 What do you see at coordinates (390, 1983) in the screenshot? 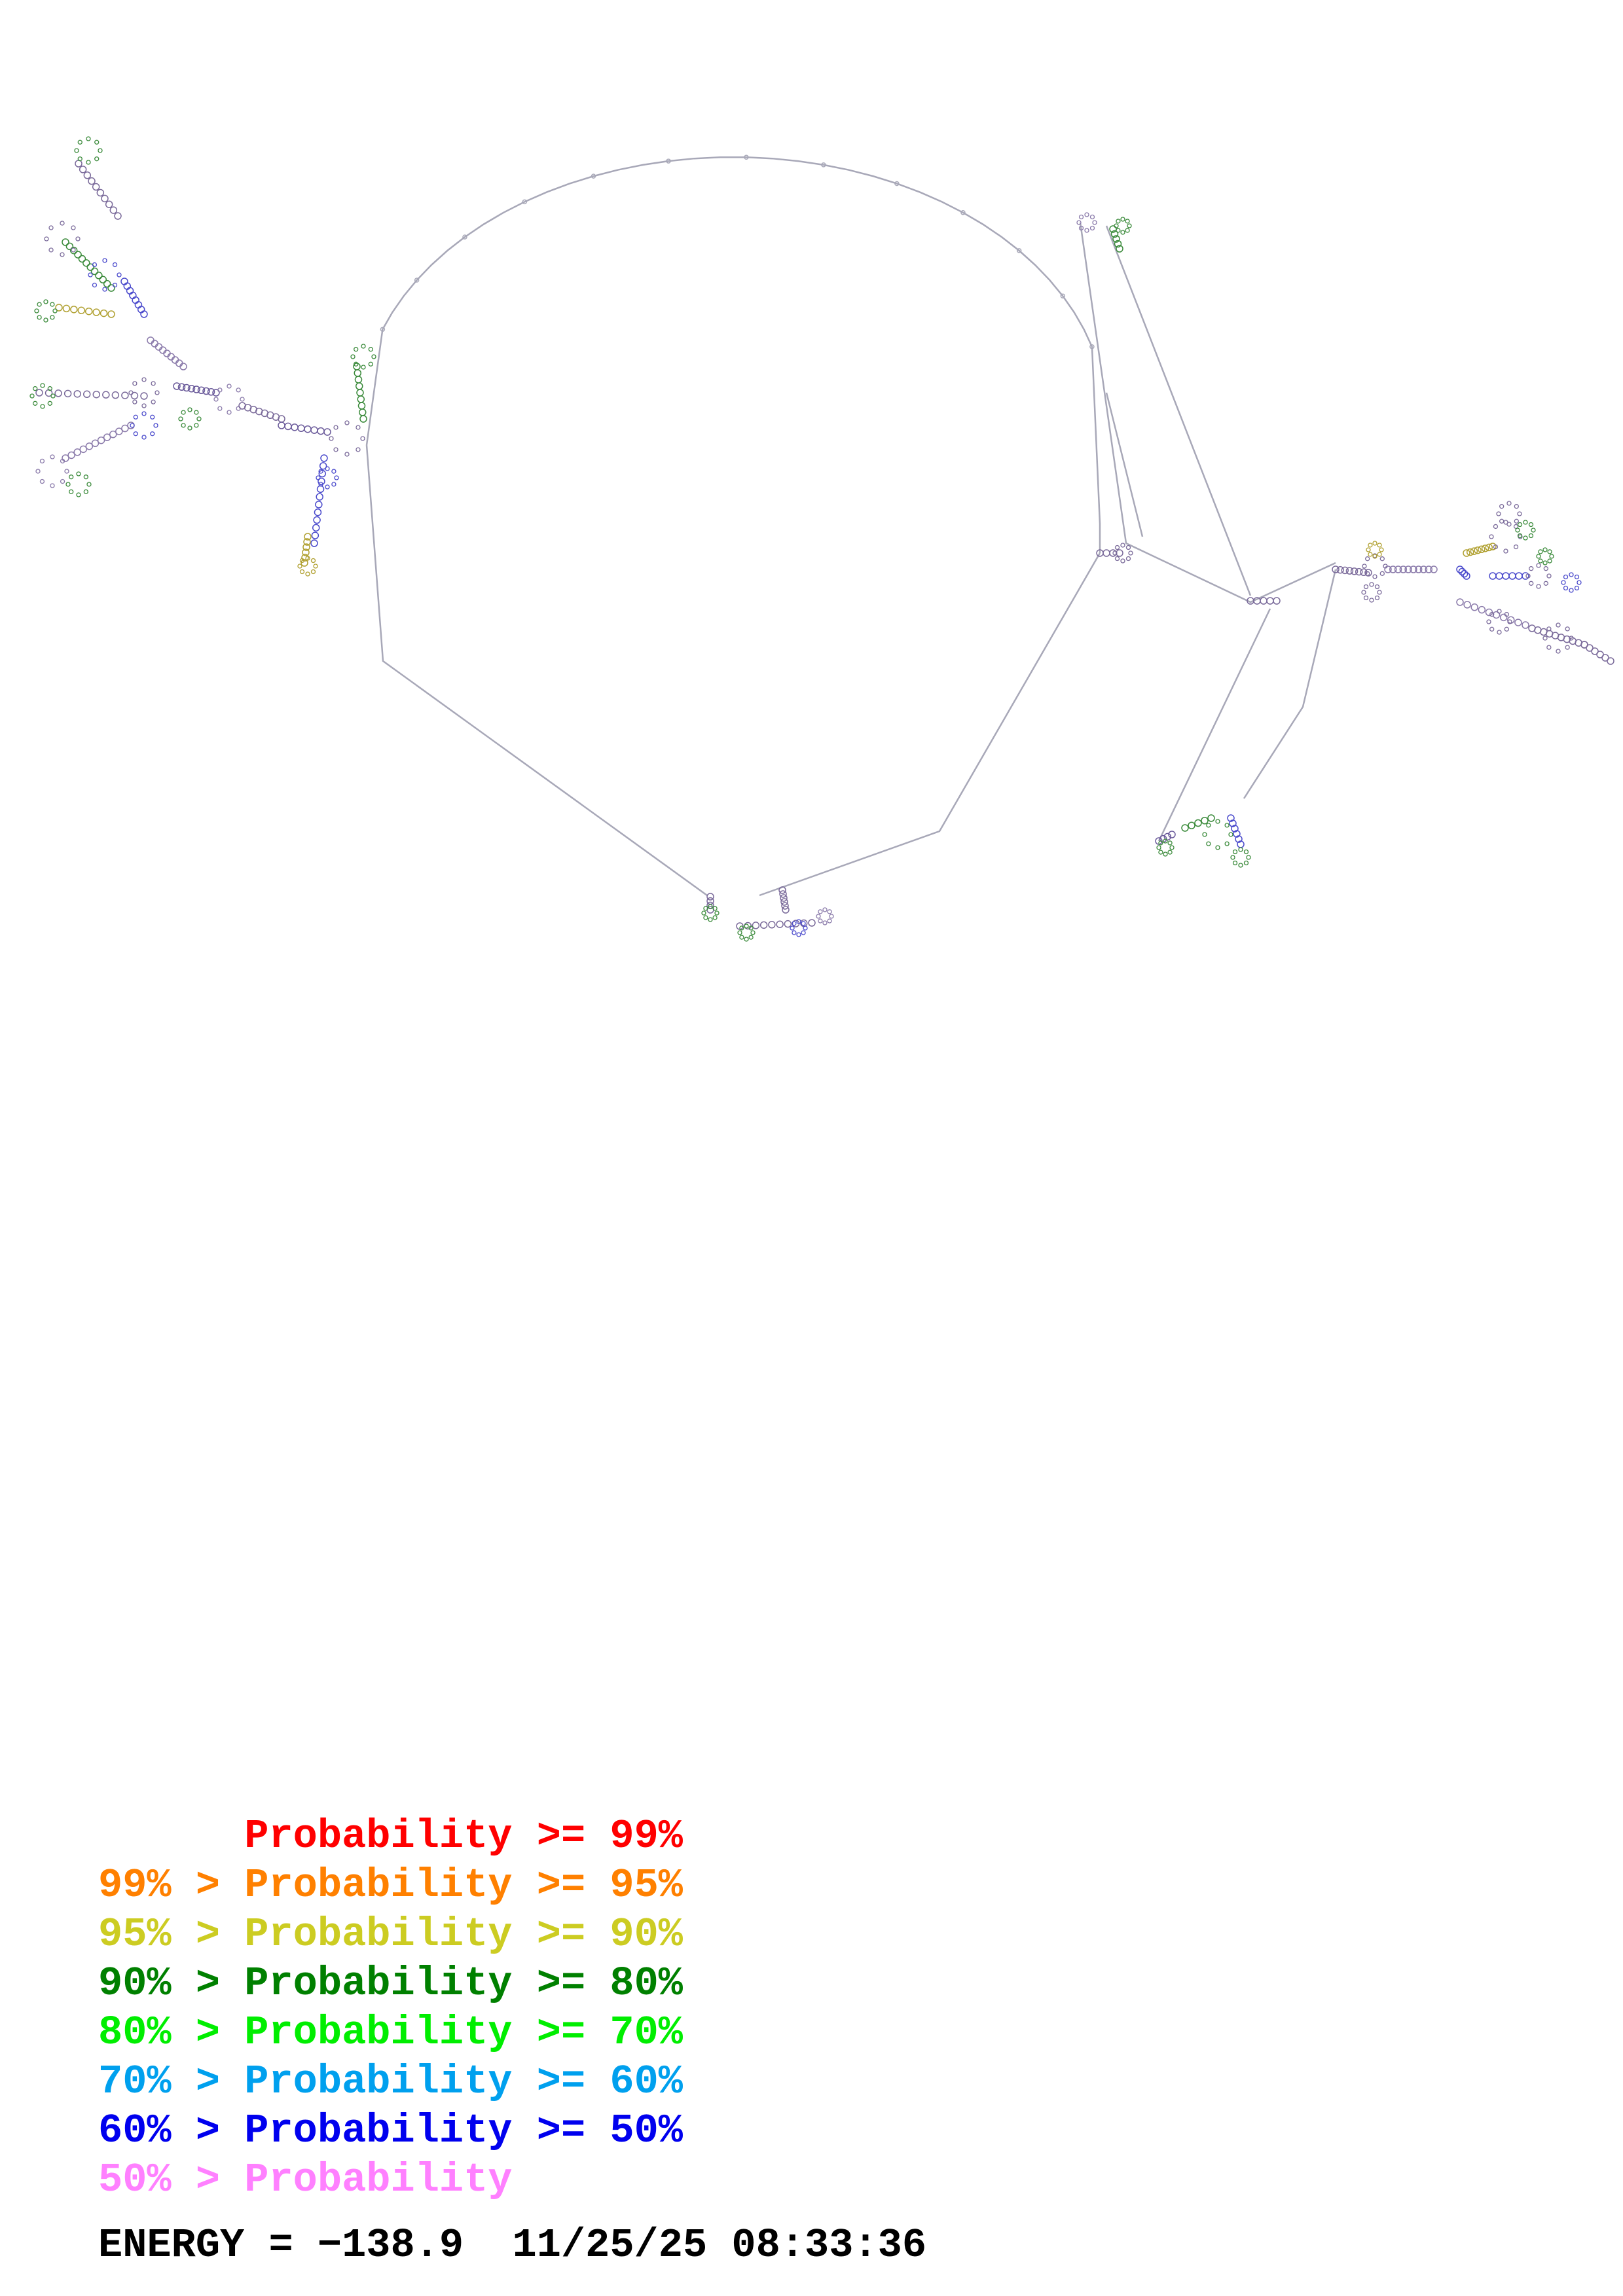
I see `legend-line: 90% > Probability >= 80%` at bounding box center [390, 1983].